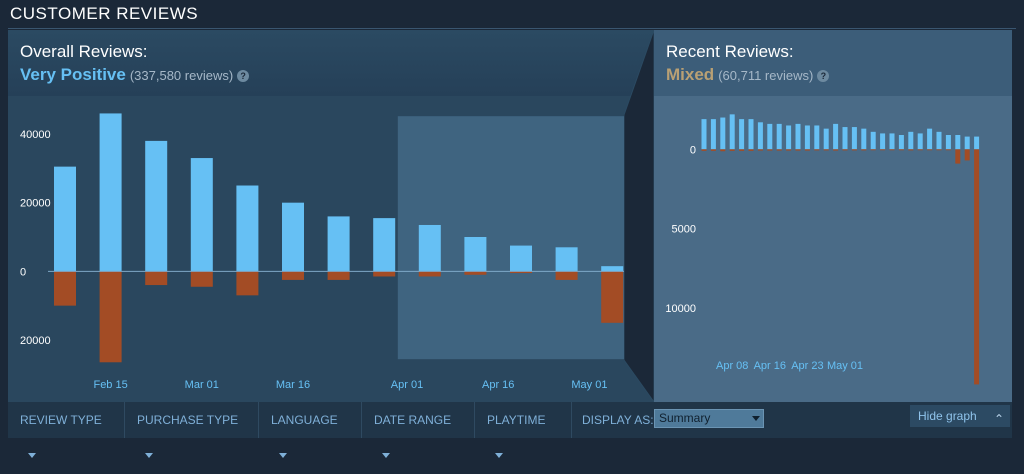 This screenshot has width=1024, height=474. I want to click on playtime-filter: PLAYTIME, so click(523, 430).